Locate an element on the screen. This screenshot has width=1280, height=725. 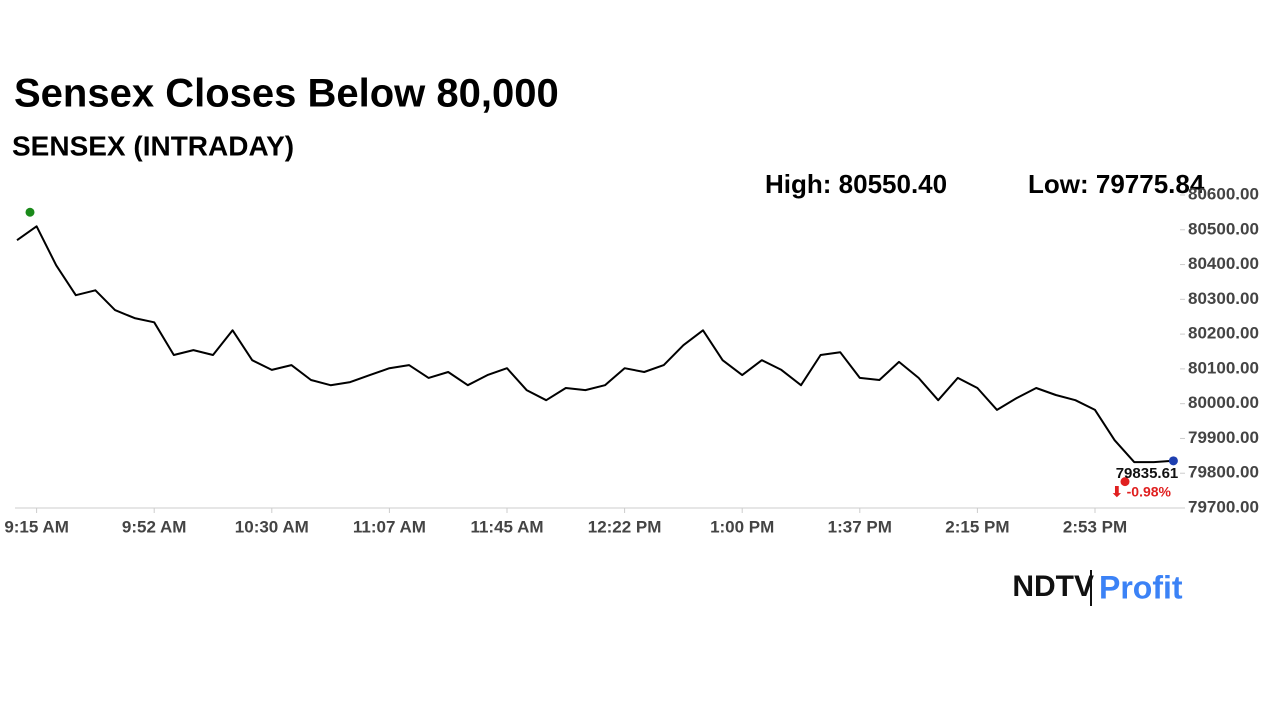
y-tick-label: 80100.00 is located at coordinates (1223, 367).